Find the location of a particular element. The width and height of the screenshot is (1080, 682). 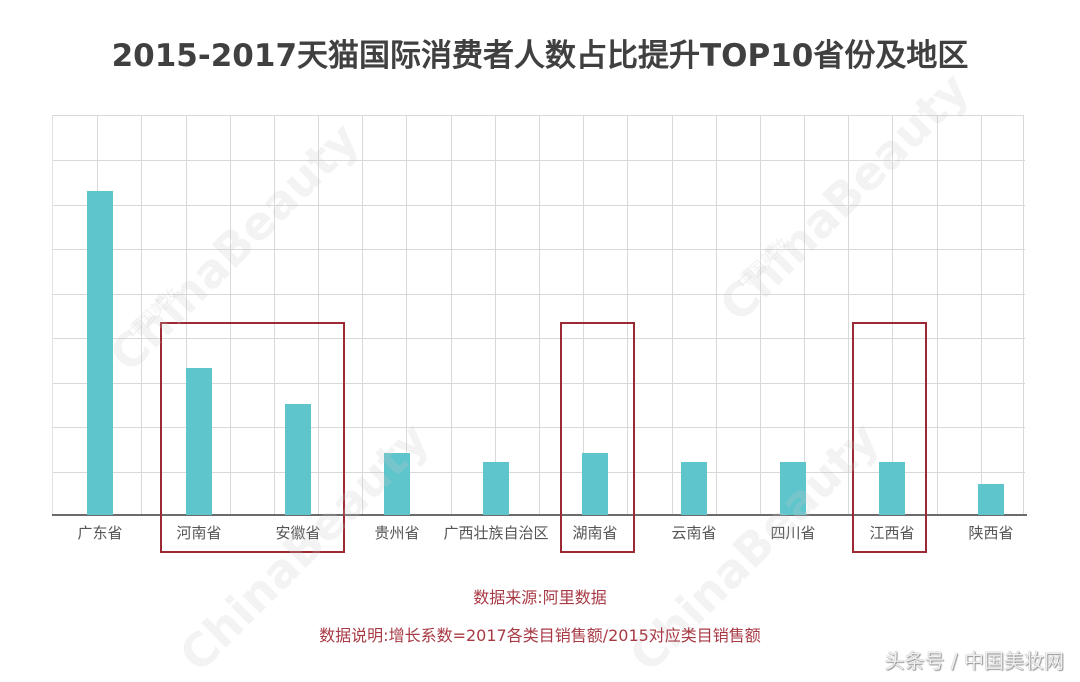

x-tick-label: 贵州省 is located at coordinates (397, 533).